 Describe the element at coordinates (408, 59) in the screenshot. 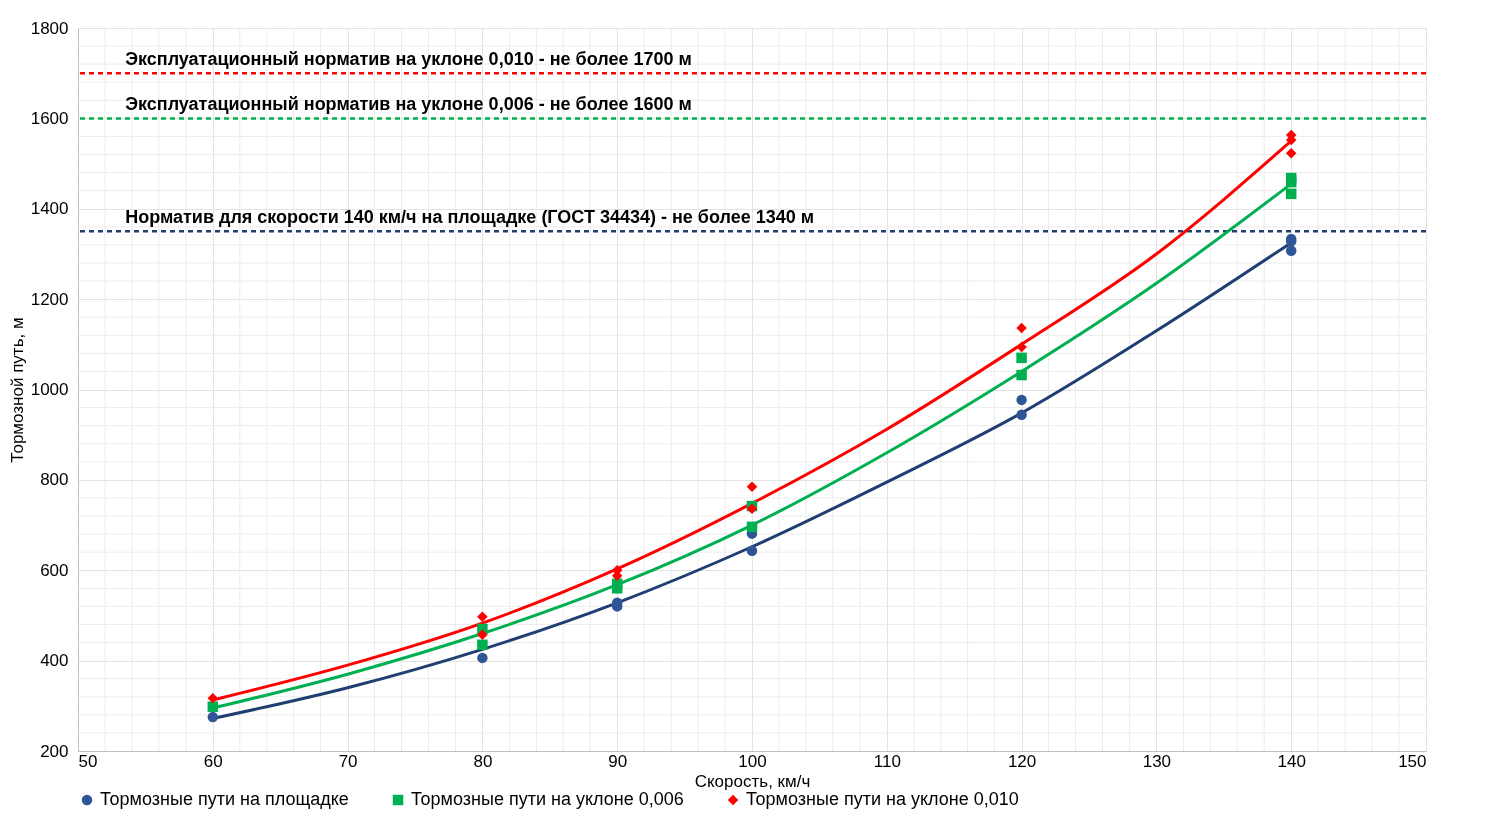

I see `ref-line-label: Эксплуатационный норматив на уклоне 0,010 - не более 1700 м` at that location.